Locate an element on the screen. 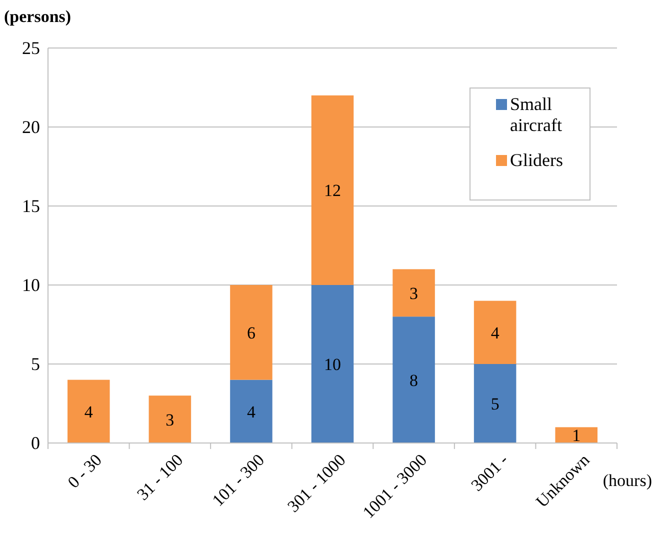  y-tick-label: 0 is located at coordinates (35, 443).